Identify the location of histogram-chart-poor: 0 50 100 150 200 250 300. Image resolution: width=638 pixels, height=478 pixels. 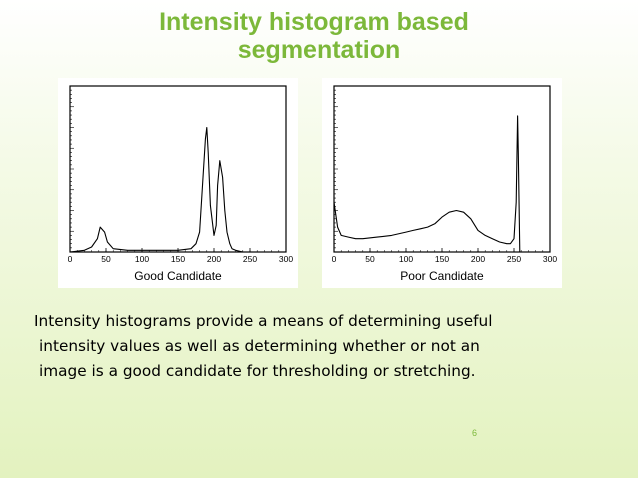
(444, 174).